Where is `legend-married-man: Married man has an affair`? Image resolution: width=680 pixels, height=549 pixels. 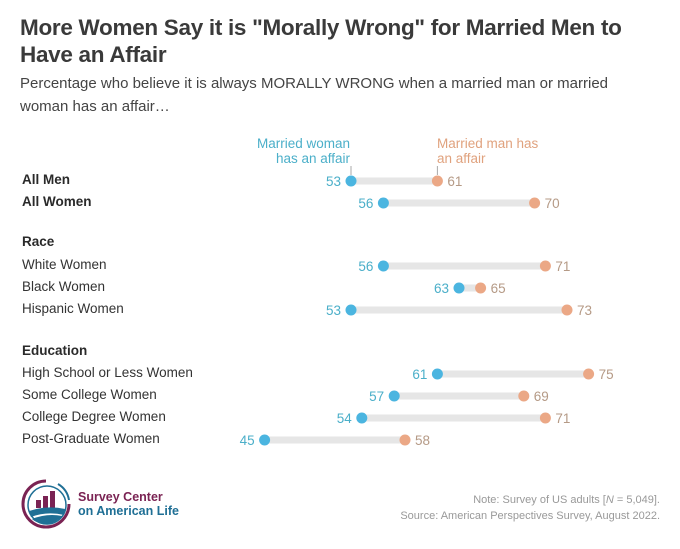
legend-married-man: Married man has an affair is located at coordinates (487, 151).